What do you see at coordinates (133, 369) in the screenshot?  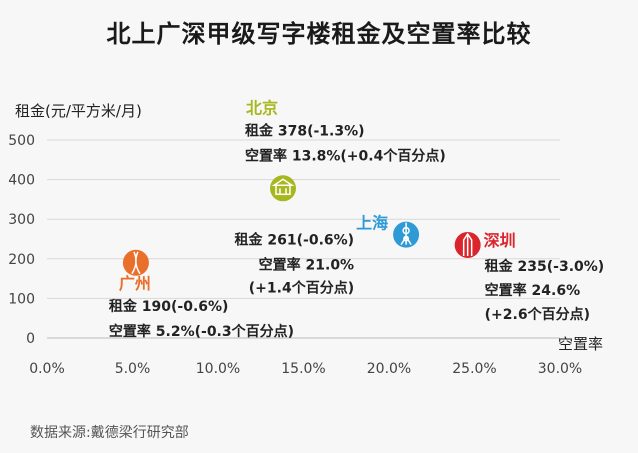 I see `x-tick-label: 5.0%` at bounding box center [133, 369].